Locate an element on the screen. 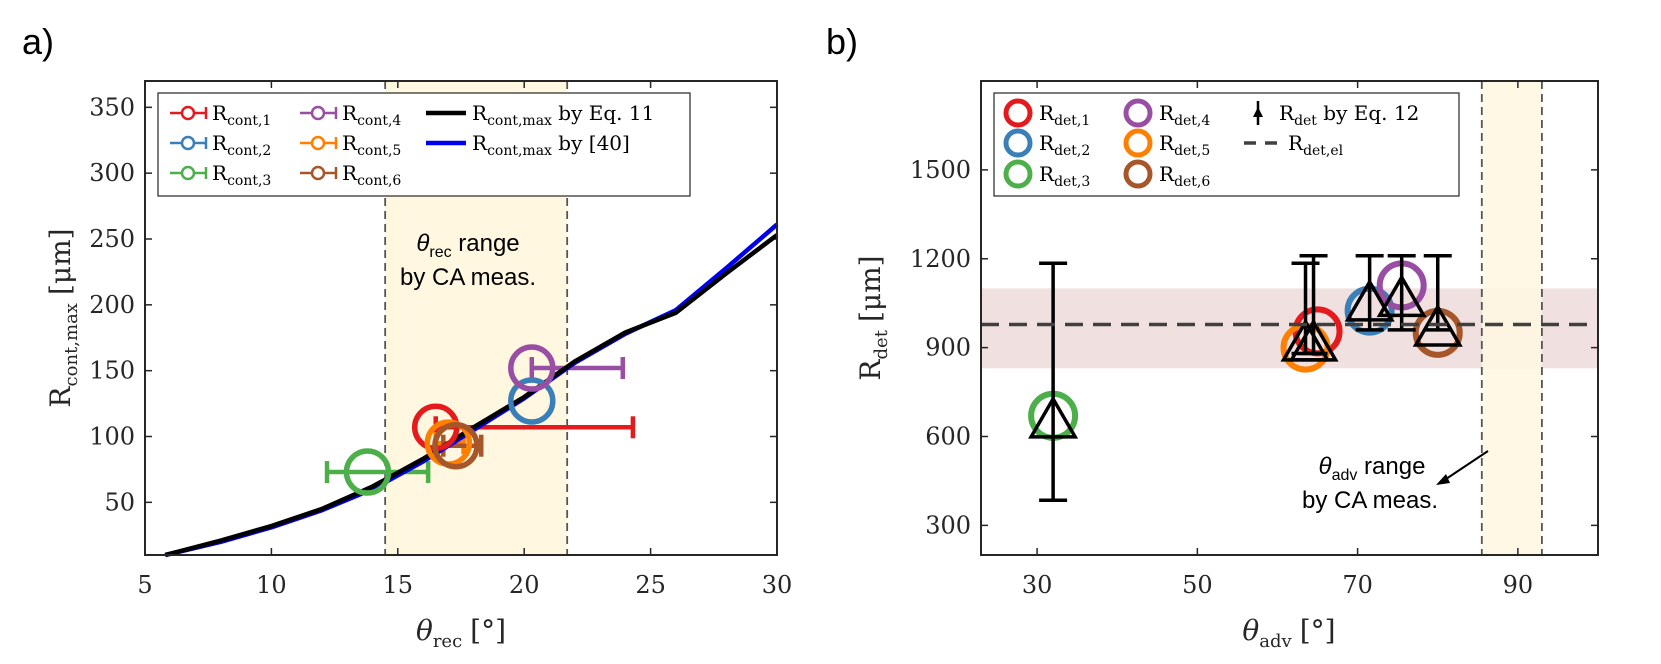 The height and width of the screenshot is (664, 1661). legend-a-item-1-label: Rcont,1 is located at coordinates (241, 115).